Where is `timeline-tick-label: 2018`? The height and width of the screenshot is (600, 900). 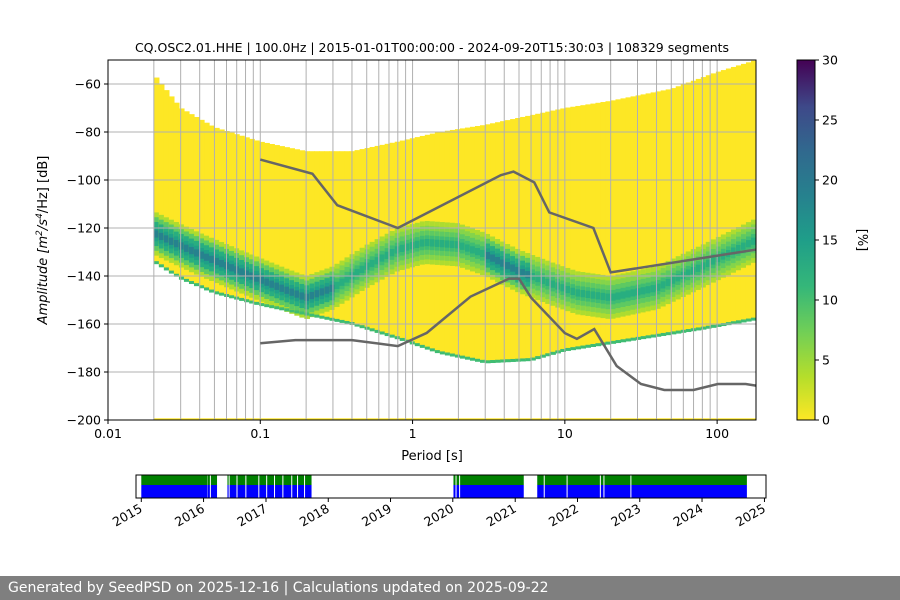
timeline-tick-label: 2018 is located at coordinates (314, 515).